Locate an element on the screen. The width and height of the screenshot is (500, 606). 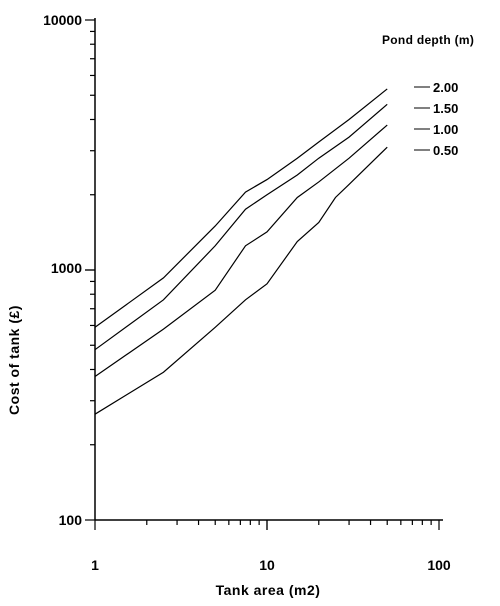
y-tick-label: 100 is located at coordinates (71, 520).